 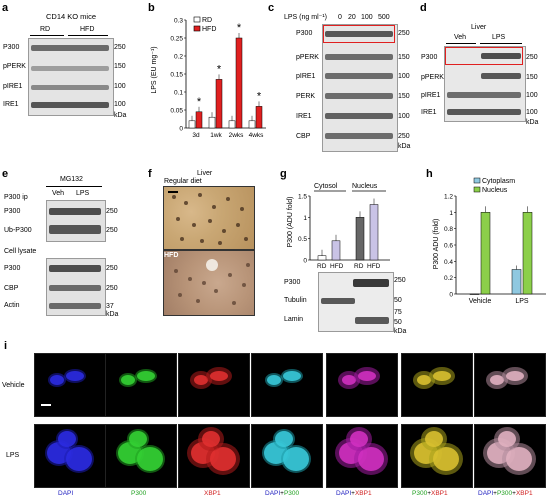 I want to click on micrograph-r1-c6, so click(x=510, y=456).